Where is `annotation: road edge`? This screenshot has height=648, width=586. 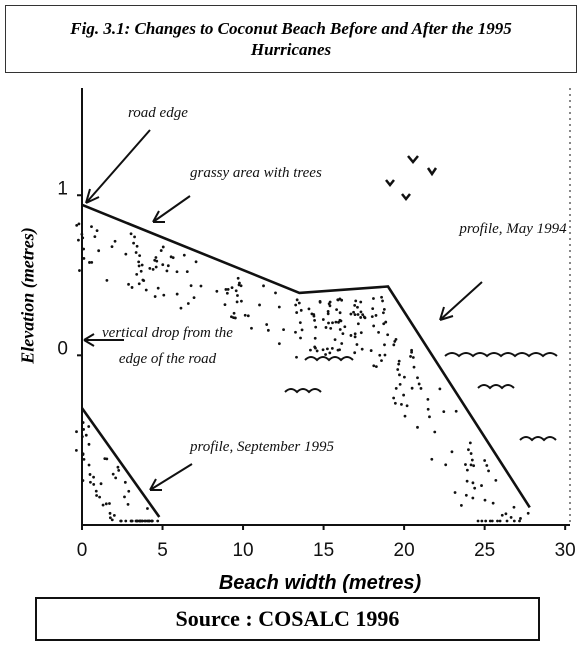
annotation: road edge is located at coordinates (158, 113).